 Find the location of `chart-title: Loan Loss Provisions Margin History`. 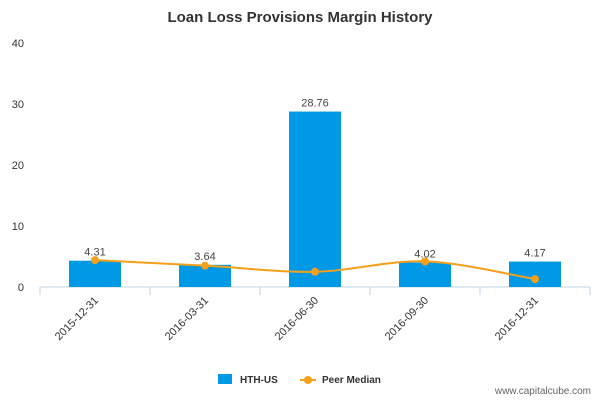

chart-title: Loan Loss Provisions Margin History is located at coordinates (300, 17).